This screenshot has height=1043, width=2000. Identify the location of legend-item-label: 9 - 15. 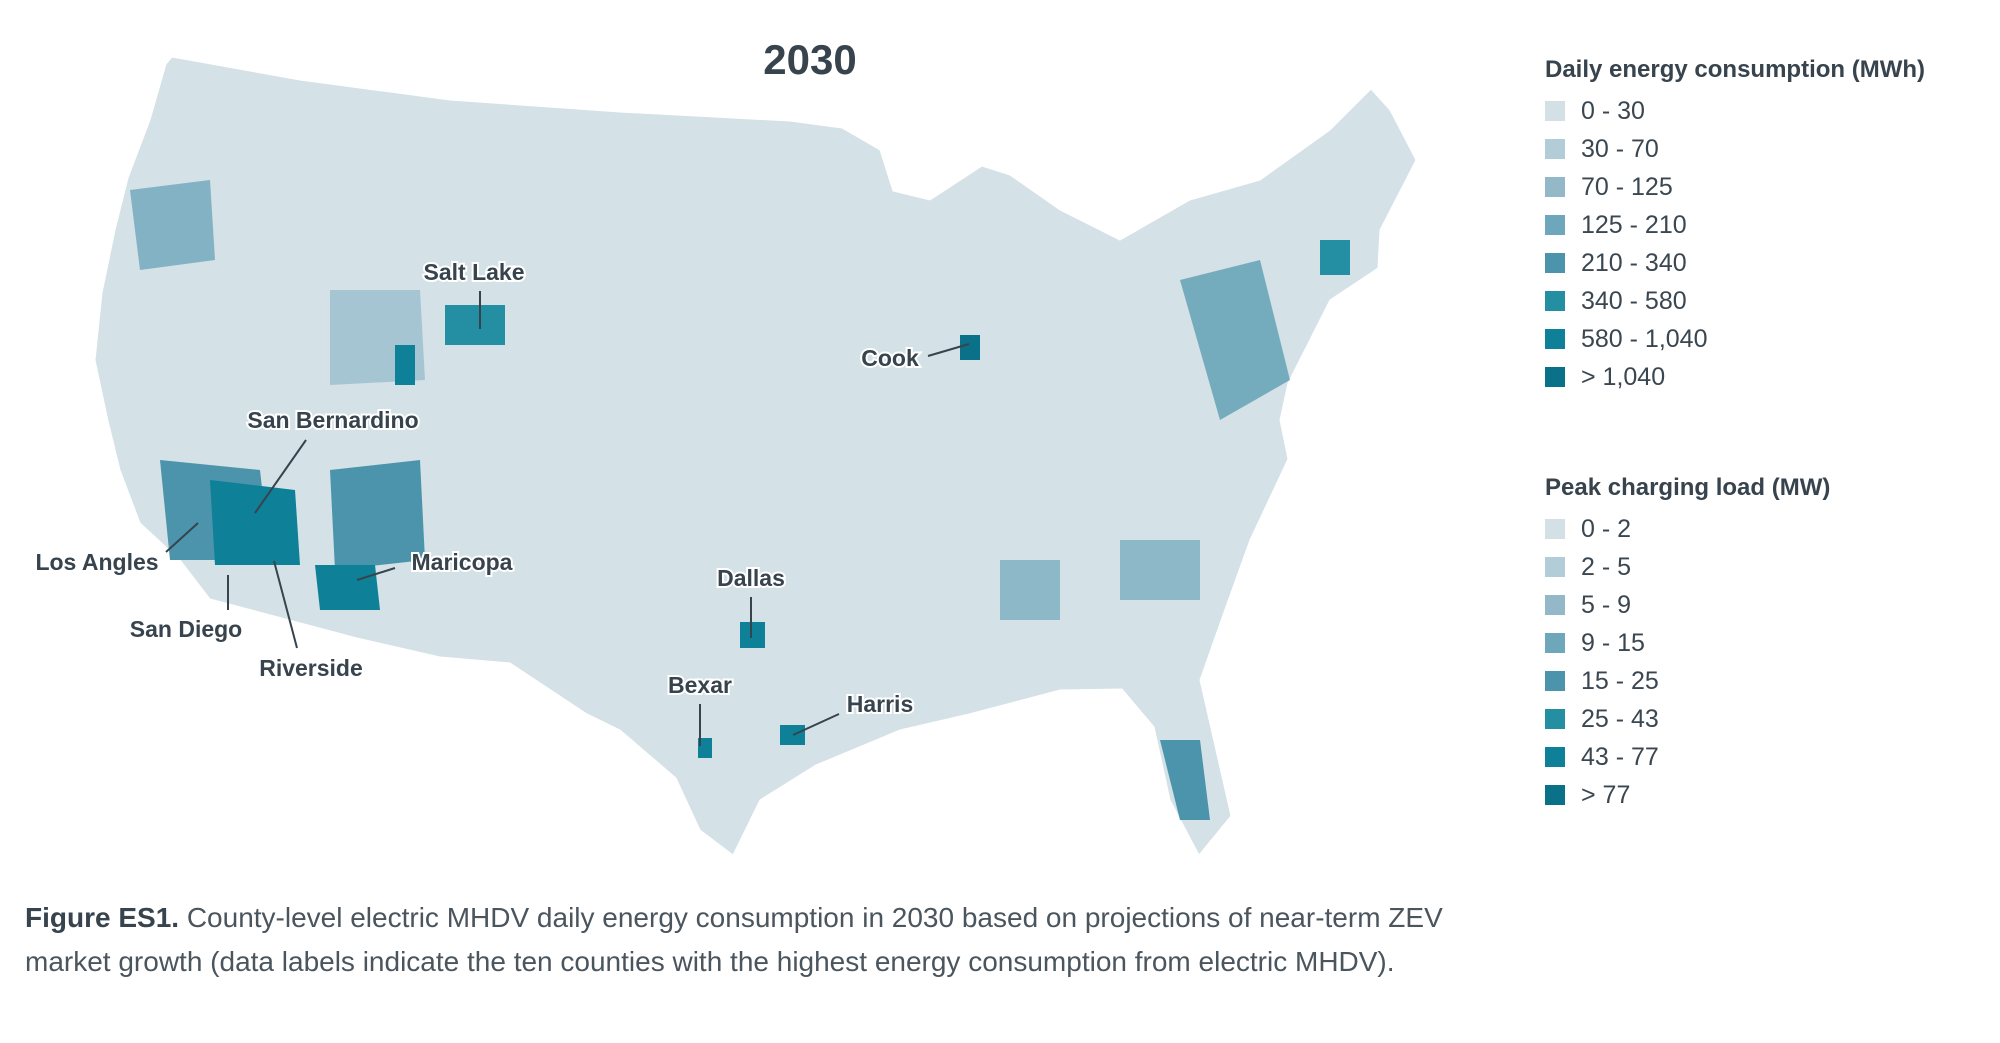
(1613, 642).